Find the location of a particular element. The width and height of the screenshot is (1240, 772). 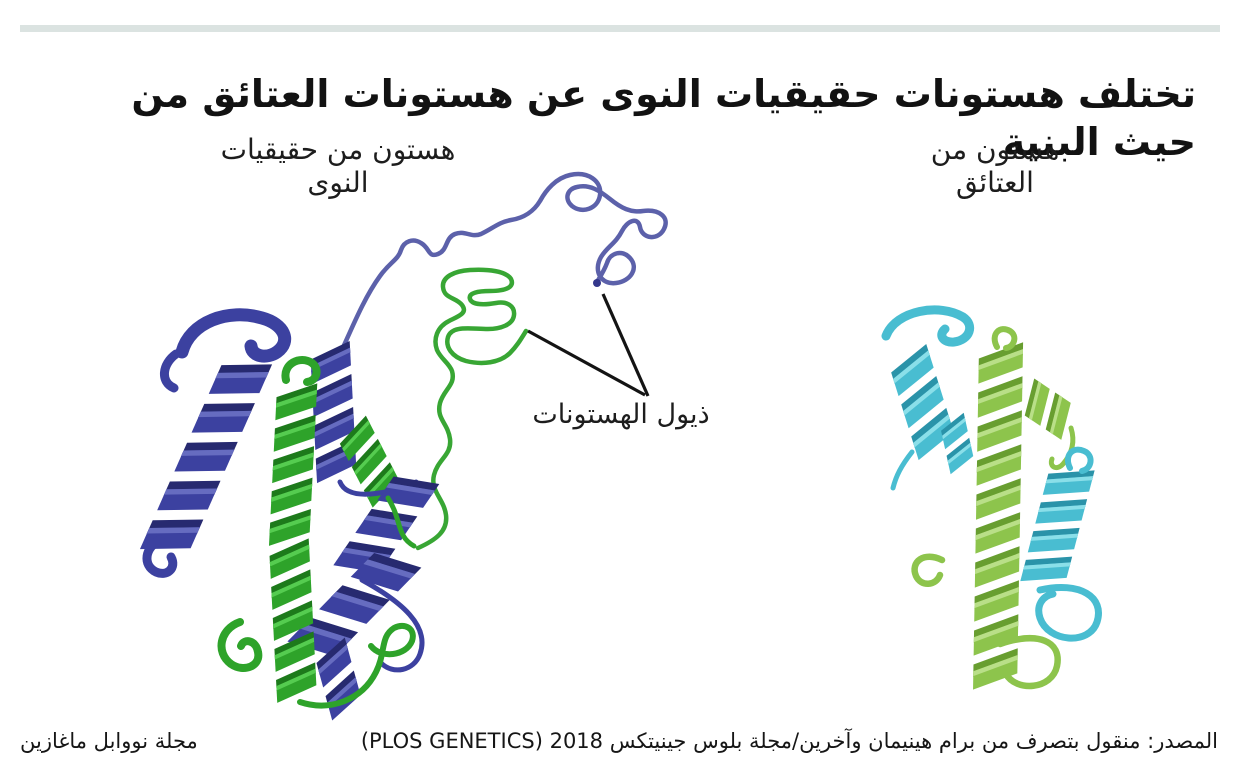

archaeal-histone-structure is located at coordinates (991, 497).